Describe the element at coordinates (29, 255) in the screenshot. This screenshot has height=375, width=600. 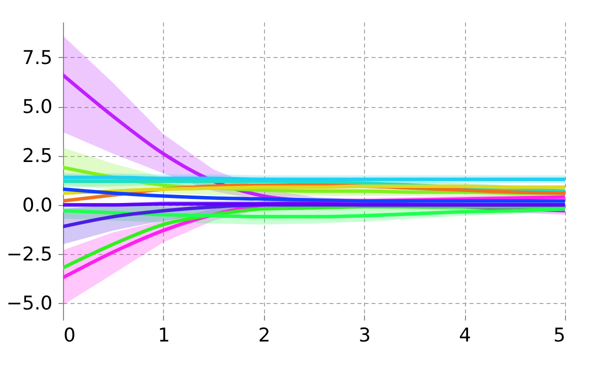
I see `y-tick-label: −2.5` at that location.